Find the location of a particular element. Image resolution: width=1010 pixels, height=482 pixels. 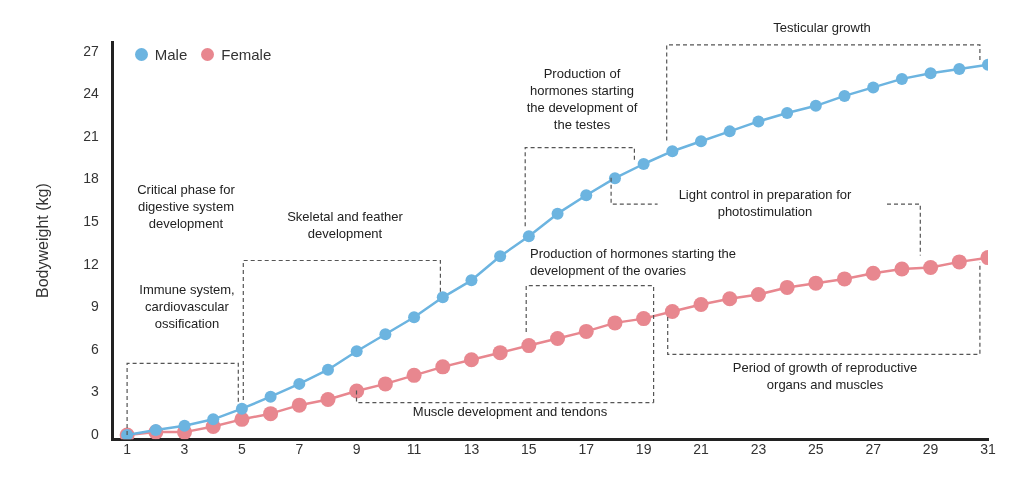

legend-label: Male is located at coordinates (171, 54).